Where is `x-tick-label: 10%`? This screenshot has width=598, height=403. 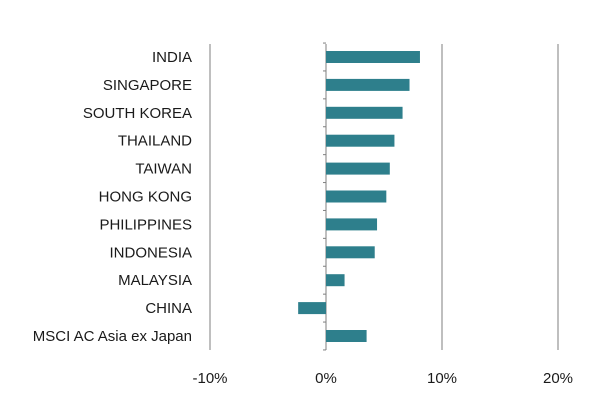 x-tick-label: 10% is located at coordinates (442, 378).